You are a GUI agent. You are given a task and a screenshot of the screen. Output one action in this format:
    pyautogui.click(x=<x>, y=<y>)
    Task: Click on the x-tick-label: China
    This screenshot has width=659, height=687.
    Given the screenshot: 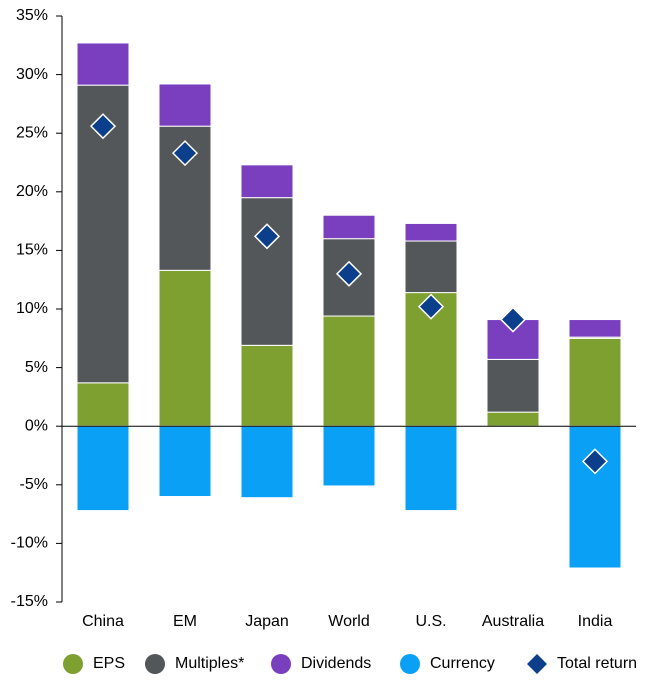 What is the action you would take?
    pyautogui.click(x=103, y=621)
    